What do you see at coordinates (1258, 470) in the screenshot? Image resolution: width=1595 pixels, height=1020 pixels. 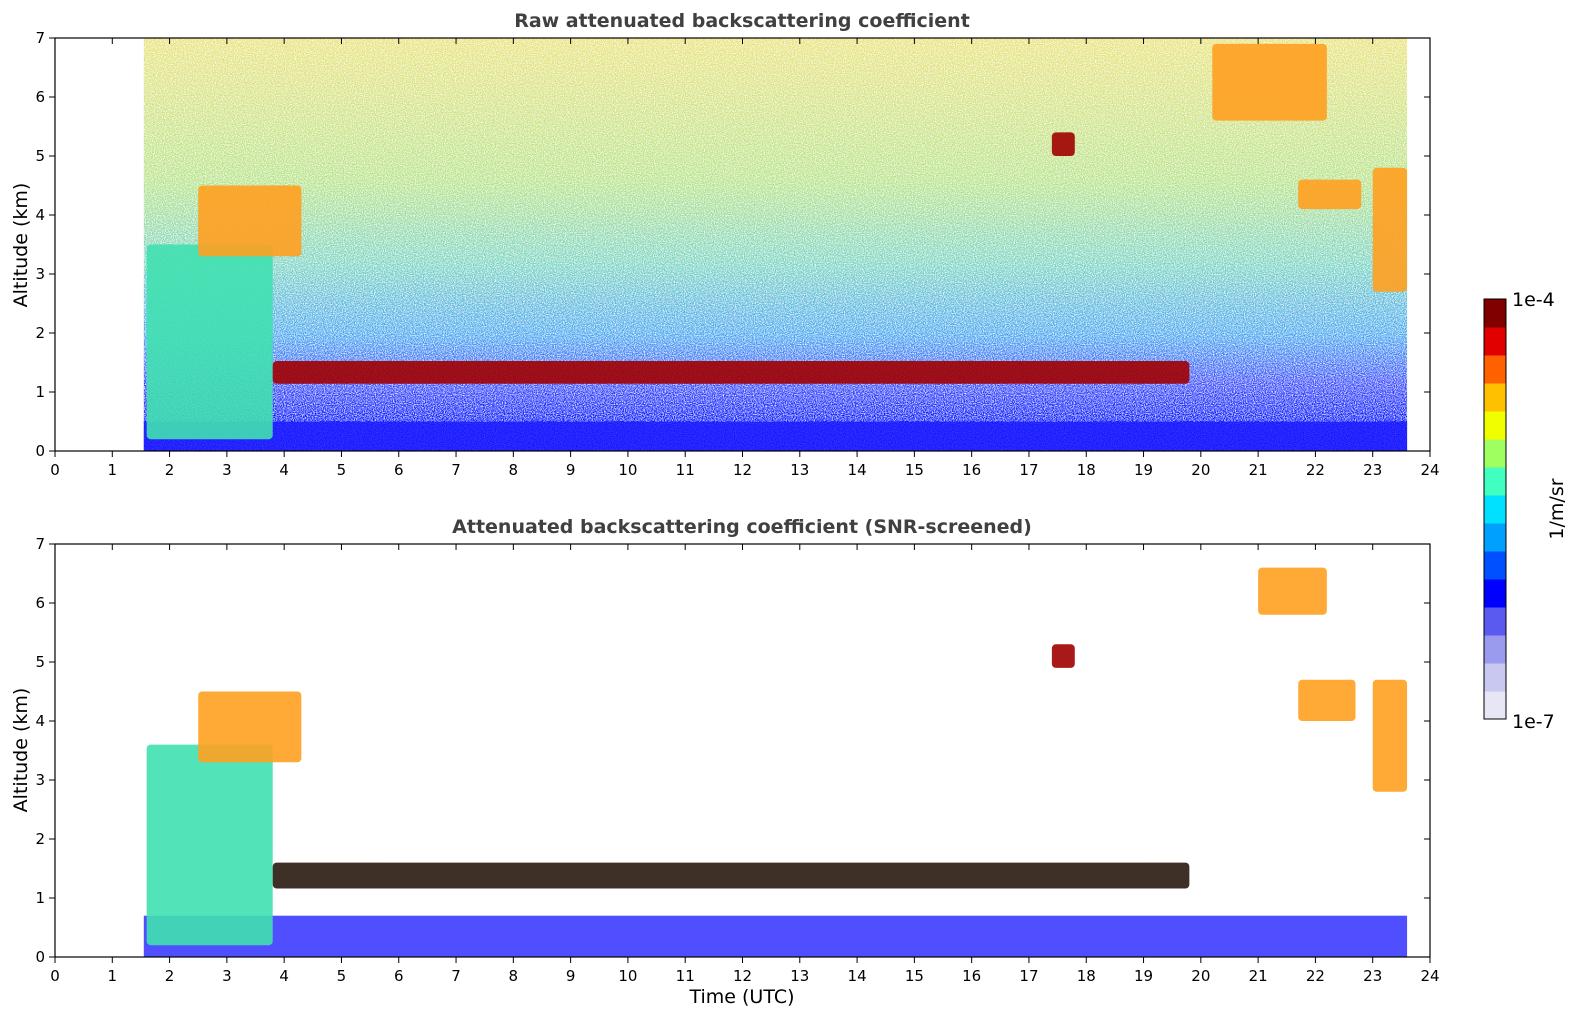 I see `x-tick-label: 21` at bounding box center [1258, 470].